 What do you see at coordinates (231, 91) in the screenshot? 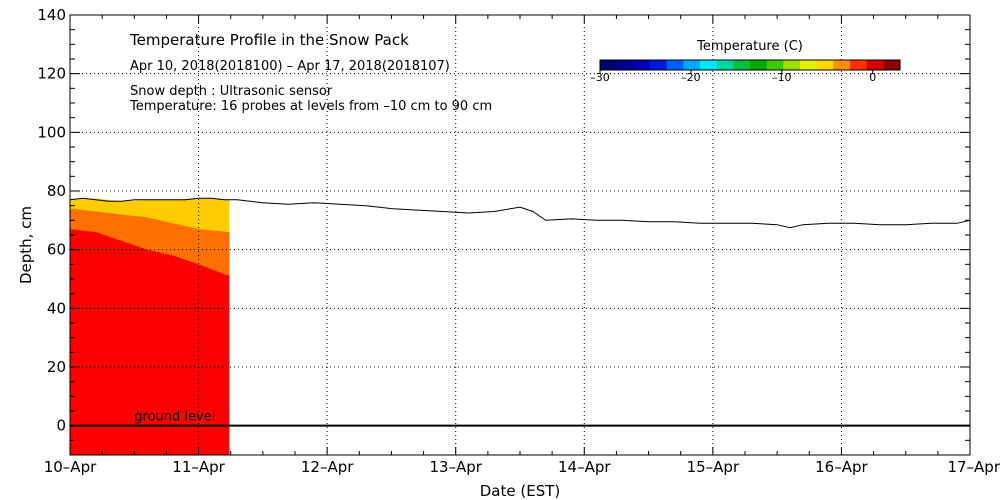
I see `note-snow-depth: Snow depth : Ultrasonic sensor` at bounding box center [231, 91].